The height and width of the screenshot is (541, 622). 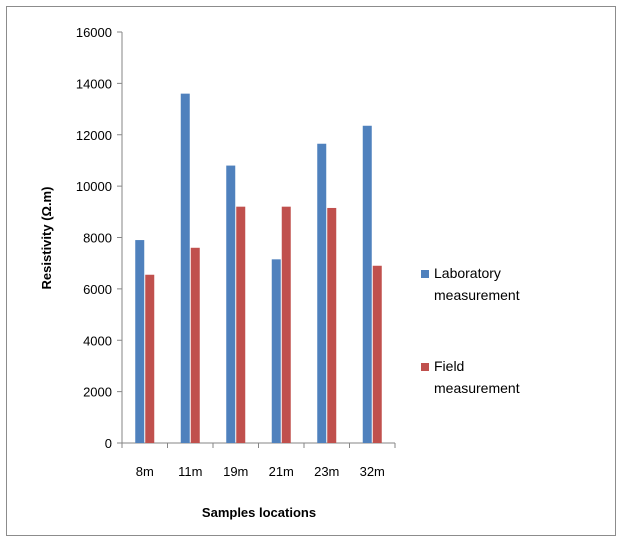 What do you see at coordinates (190, 471) in the screenshot?
I see `x-tick-label: 11m` at bounding box center [190, 471].